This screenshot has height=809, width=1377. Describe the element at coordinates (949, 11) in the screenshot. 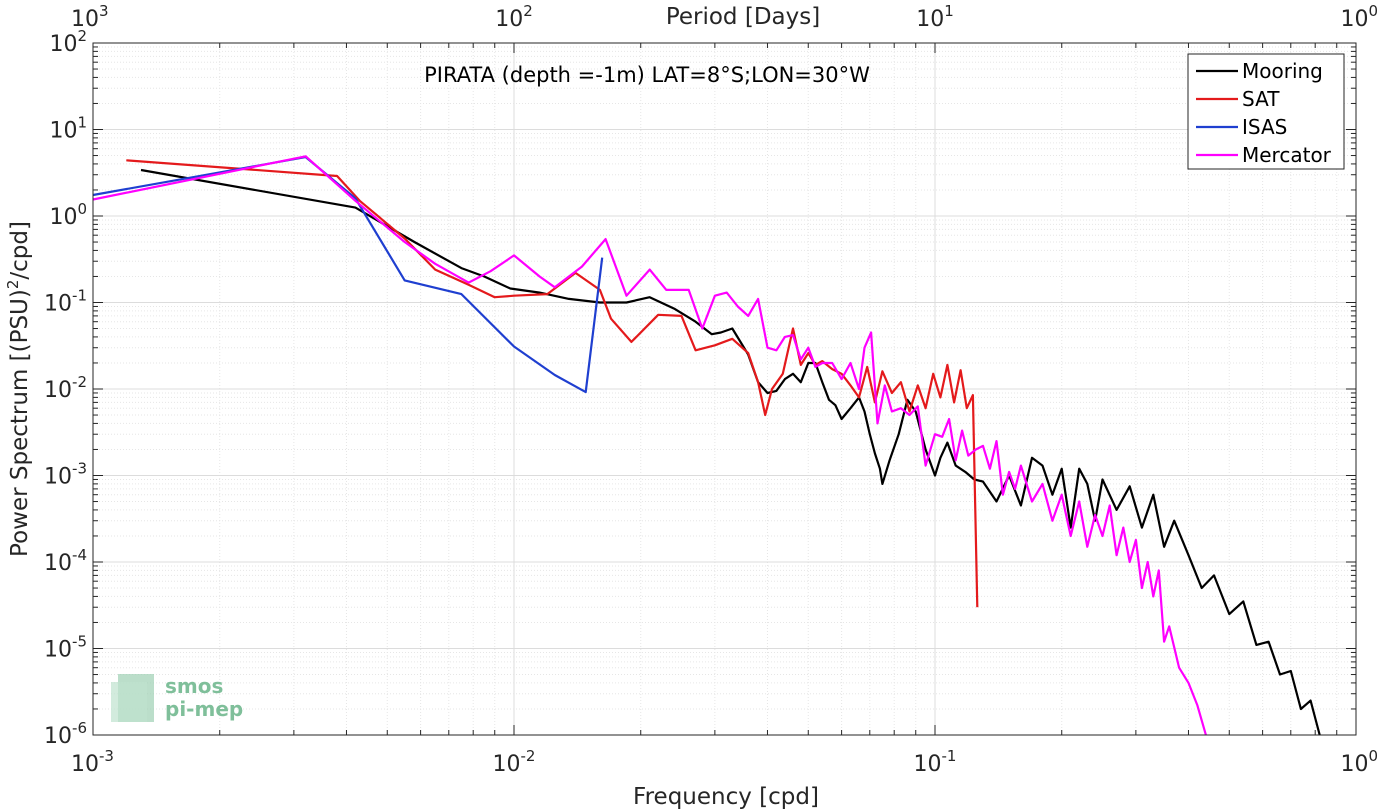

I see `top-tick-label-exp: 1` at that location.